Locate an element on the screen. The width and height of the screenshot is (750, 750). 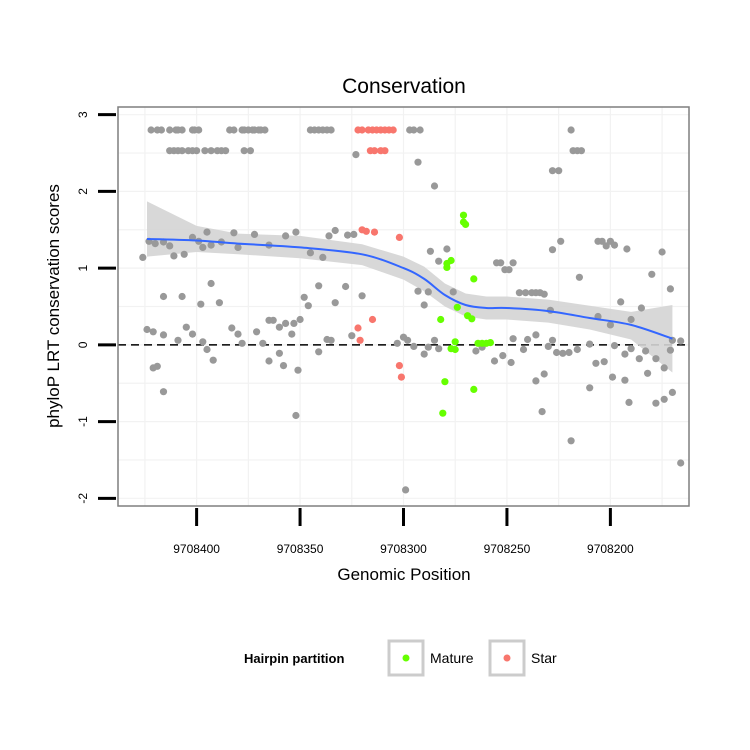
legend-dot-mature is located at coordinates (406, 658).